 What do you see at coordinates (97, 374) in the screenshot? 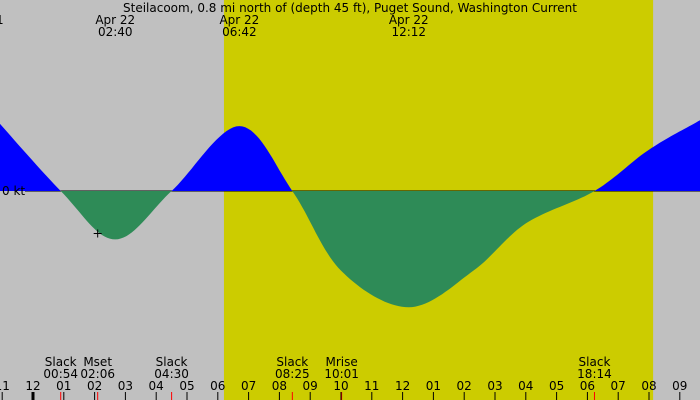
I see `event-time: 02:06` at bounding box center [97, 374].